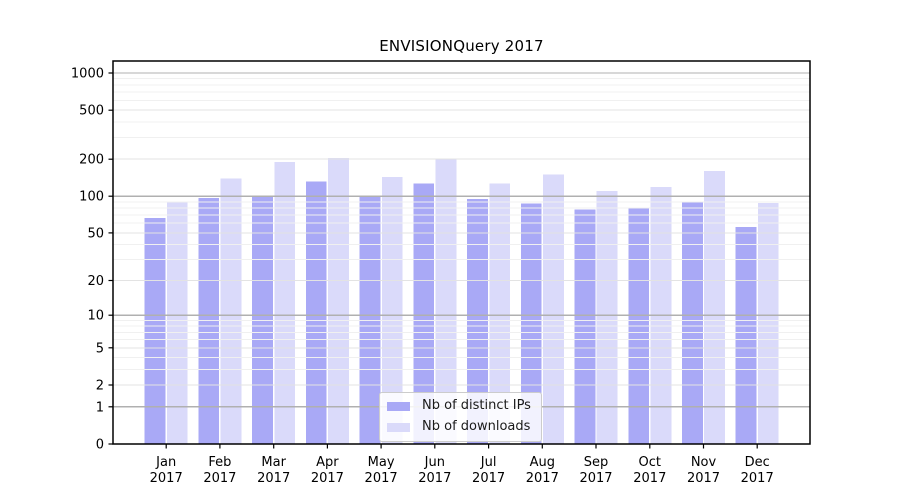  What do you see at coordinates (91, 197) in the screenshot?
I see `y-tick-label: 100` at bounding box center [91, 197].